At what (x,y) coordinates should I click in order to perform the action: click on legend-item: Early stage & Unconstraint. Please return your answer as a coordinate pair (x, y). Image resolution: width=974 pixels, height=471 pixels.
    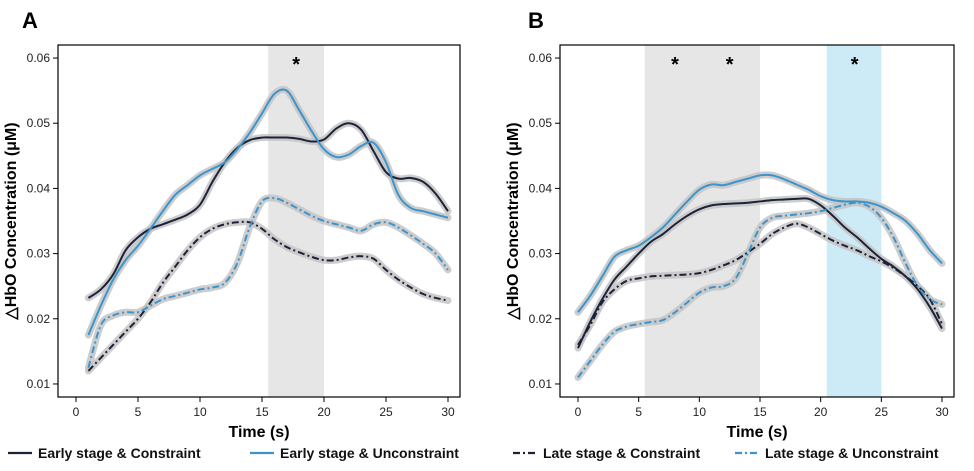
    Looking at the image, I should click on (354, 453).